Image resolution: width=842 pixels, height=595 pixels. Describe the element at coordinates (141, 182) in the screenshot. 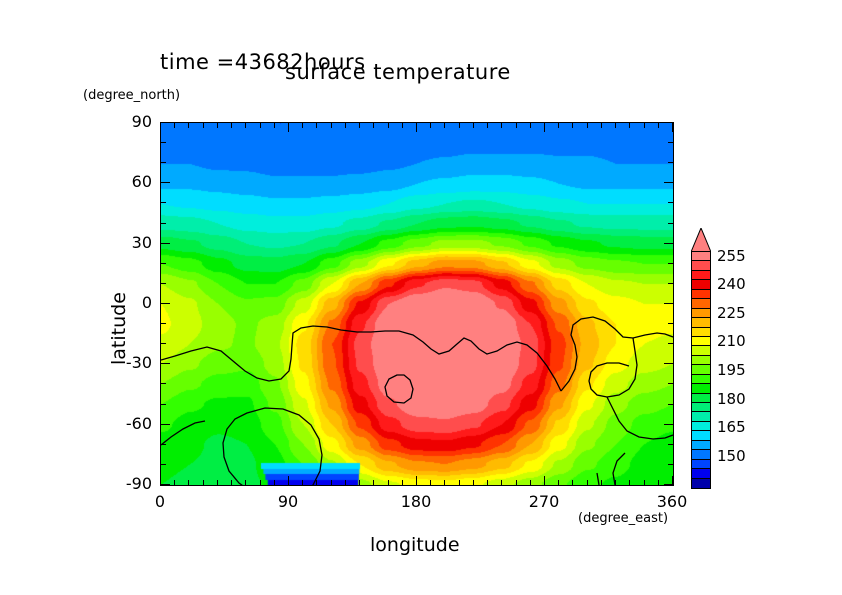

I see `y-tick-label: 60` at that location.